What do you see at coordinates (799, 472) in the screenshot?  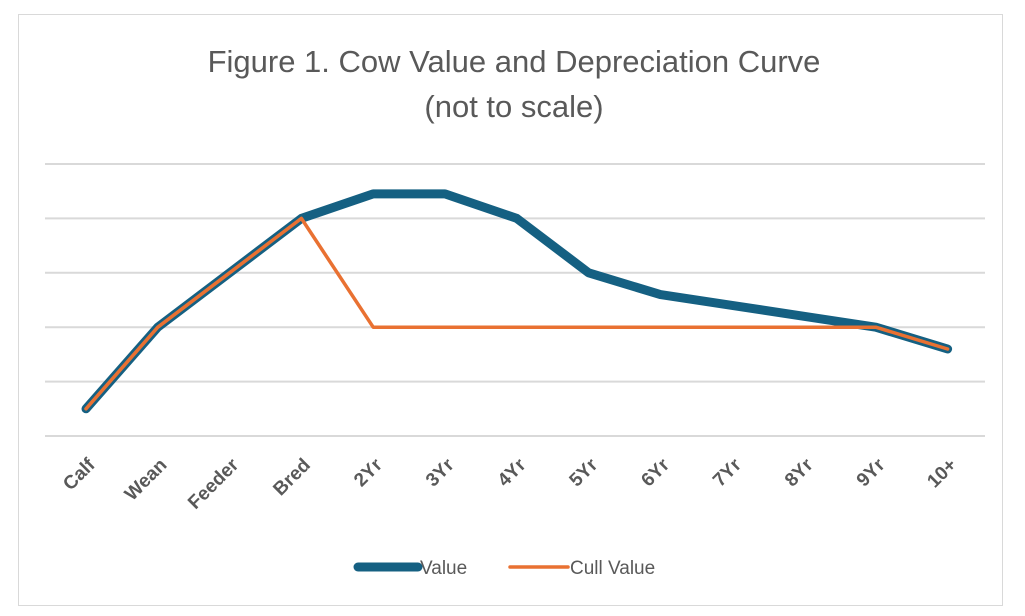 I see `x-tick-label: 8Yr` at bounding box center [799, 472].